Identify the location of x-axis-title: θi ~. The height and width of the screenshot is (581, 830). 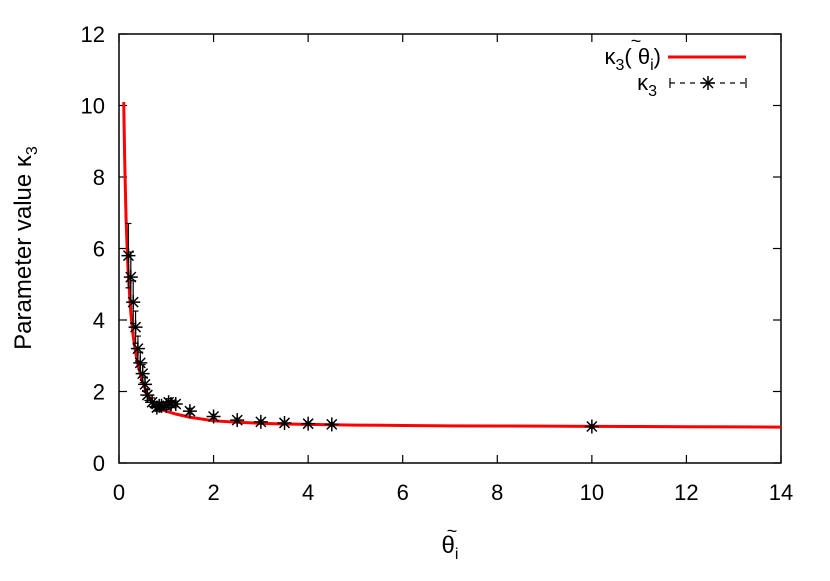
(450, 542).